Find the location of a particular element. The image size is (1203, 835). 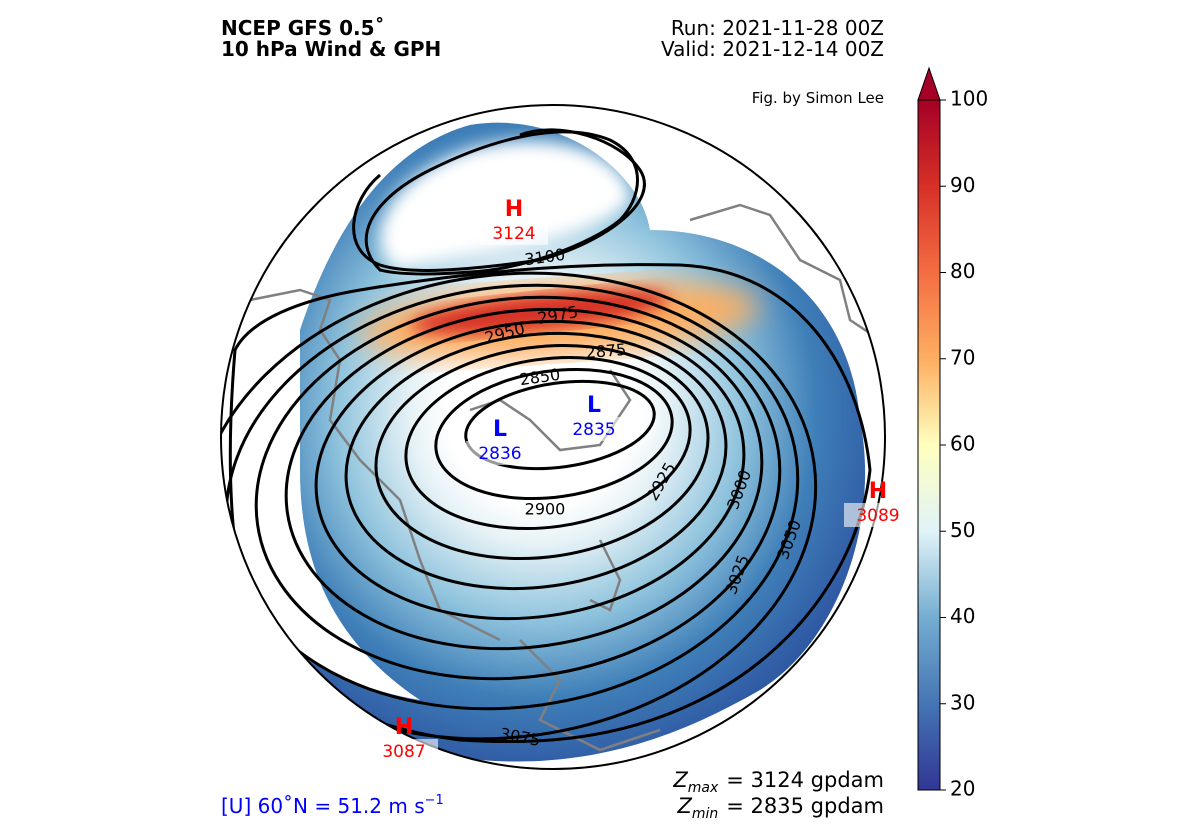

center-value: 3124 is located at coordinates (513, 234).